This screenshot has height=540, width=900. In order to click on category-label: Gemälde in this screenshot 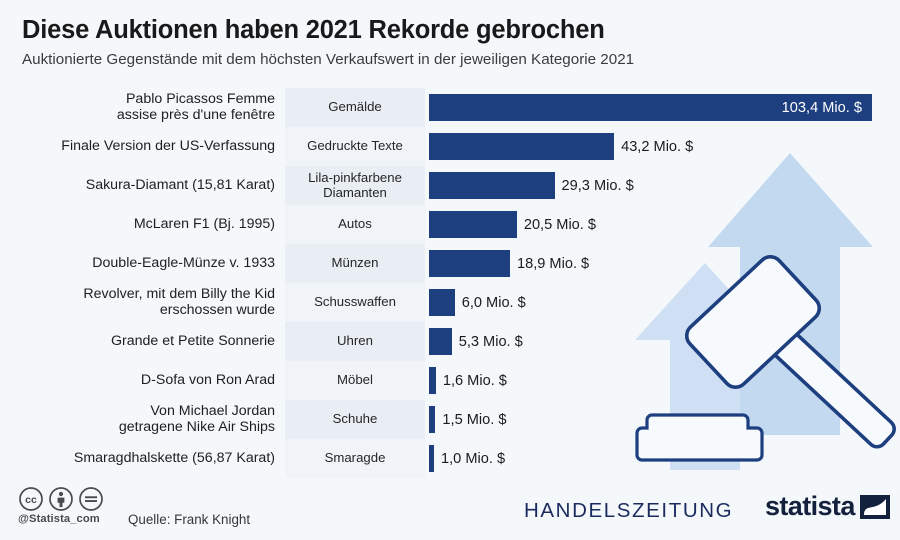, I will do `click(355, 107)`.